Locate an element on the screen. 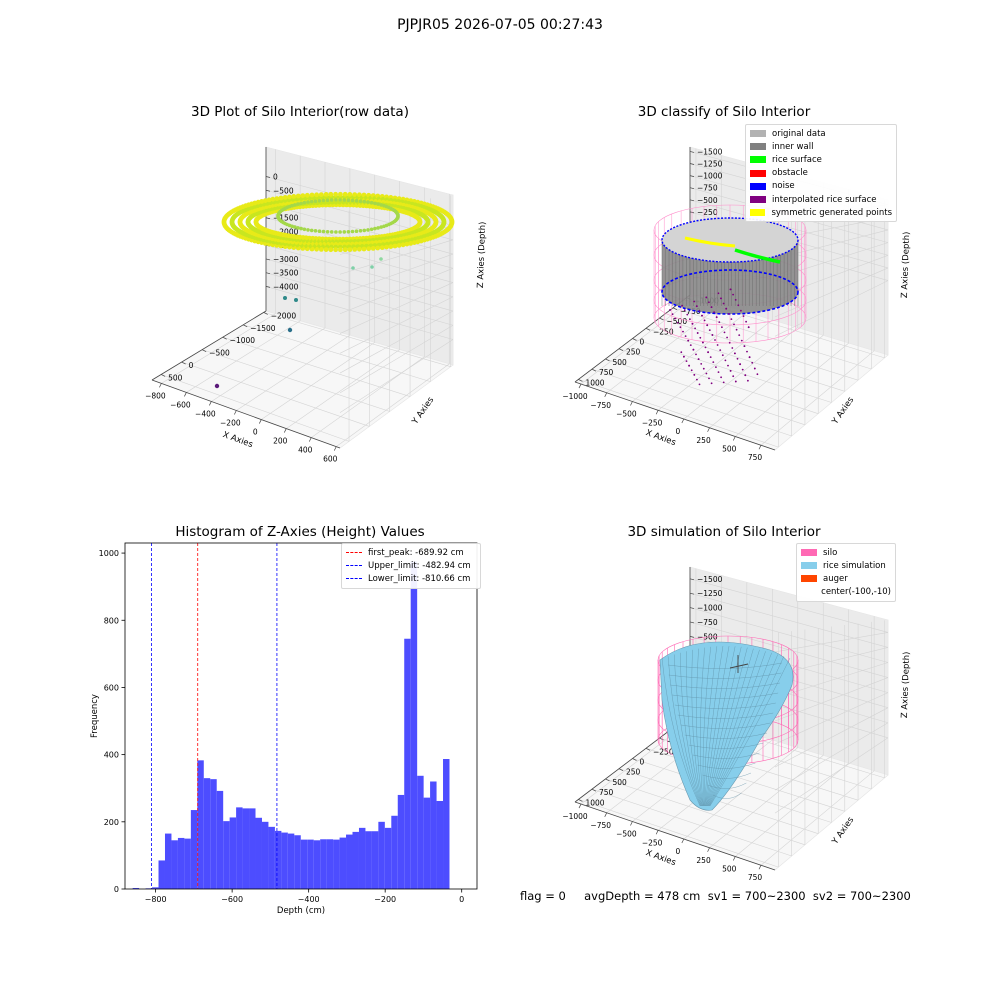 Image resolution: width=1000 pixels, height=1000 pixels. wall-top-noise is located at coordinates (730, 240).